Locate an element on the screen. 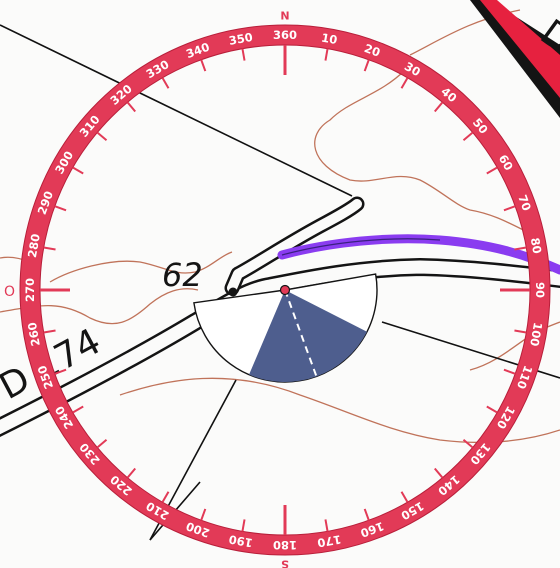 The image size is (560, 568). compass-sector is located at coordinates (285, 328).